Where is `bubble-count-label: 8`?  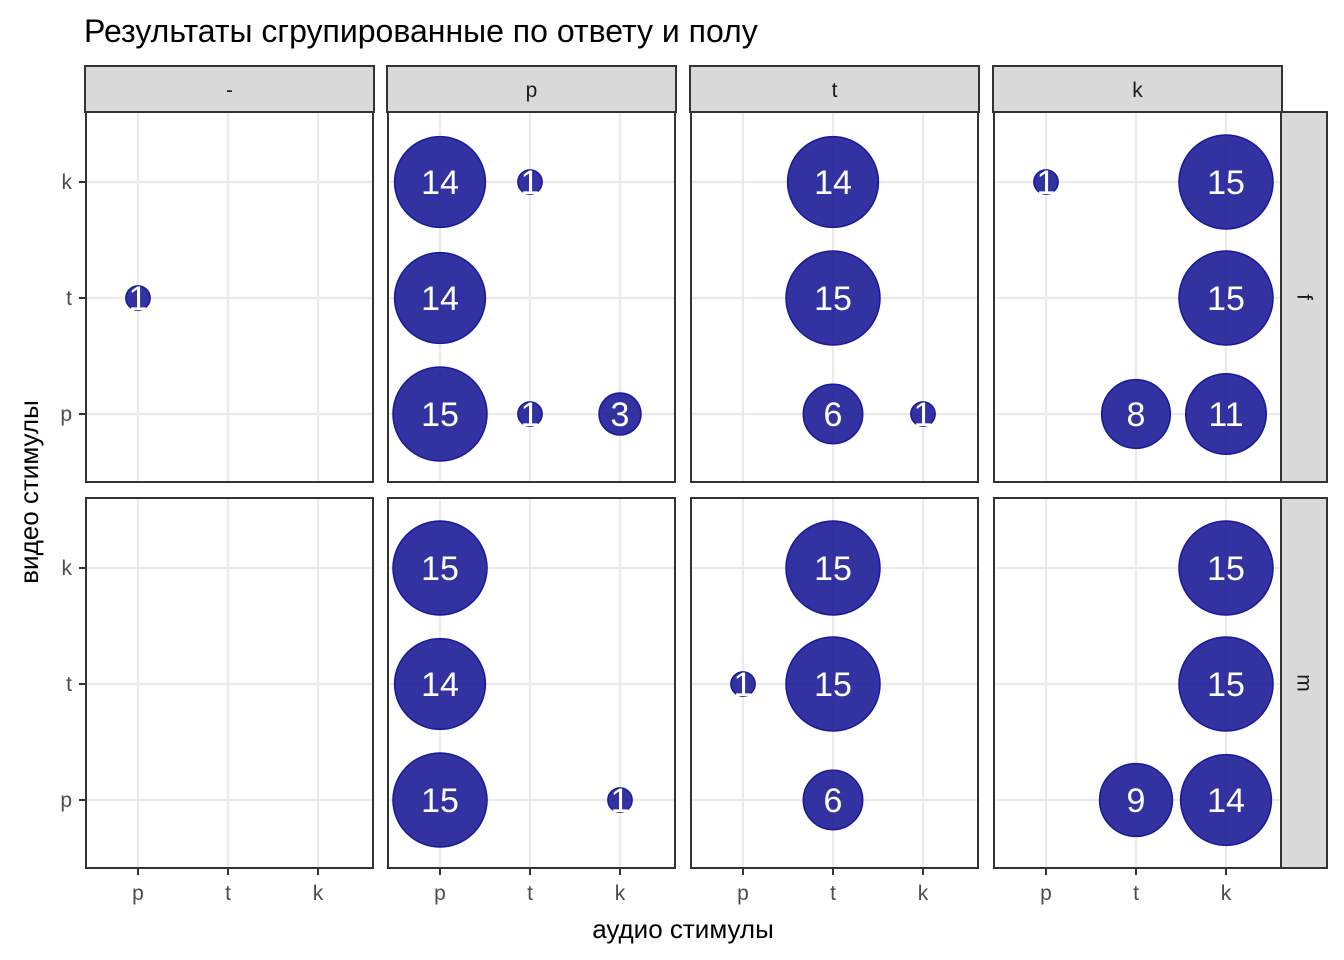
bubble-count-label: 8 is located at coordinates (1136, 415).